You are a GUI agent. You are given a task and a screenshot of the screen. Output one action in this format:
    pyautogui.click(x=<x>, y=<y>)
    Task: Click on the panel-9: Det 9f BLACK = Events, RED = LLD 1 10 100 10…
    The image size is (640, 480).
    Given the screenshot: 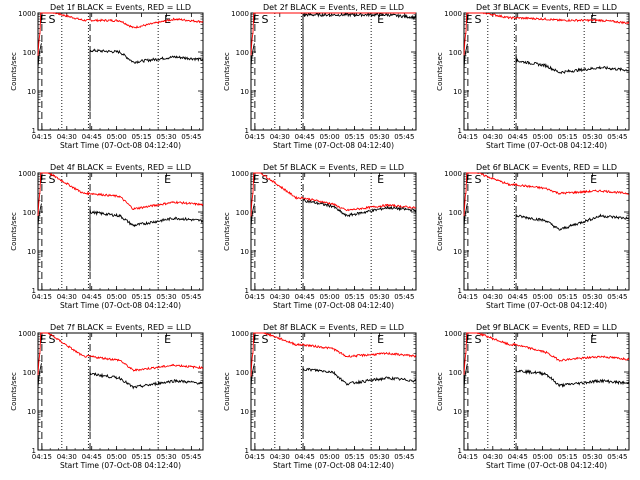 What is the action you would take?
    pyautogui.click(x=533, y=396)
    